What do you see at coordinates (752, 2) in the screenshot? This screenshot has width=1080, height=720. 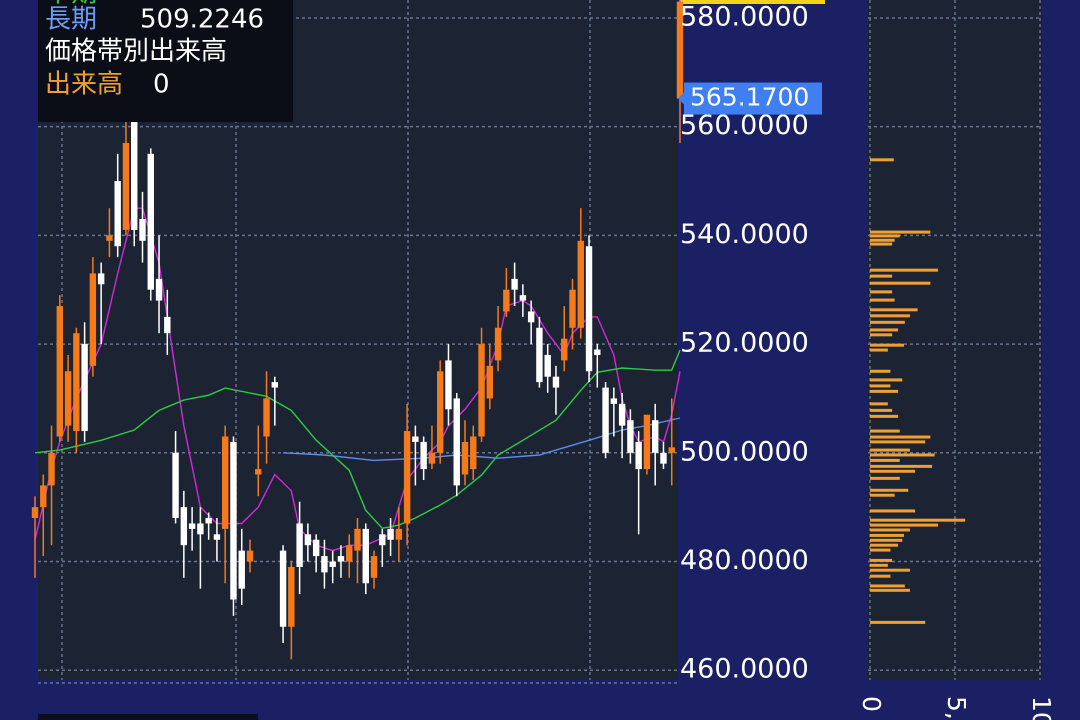 I see `cut-price-tag` at bounding box center [752, 2].